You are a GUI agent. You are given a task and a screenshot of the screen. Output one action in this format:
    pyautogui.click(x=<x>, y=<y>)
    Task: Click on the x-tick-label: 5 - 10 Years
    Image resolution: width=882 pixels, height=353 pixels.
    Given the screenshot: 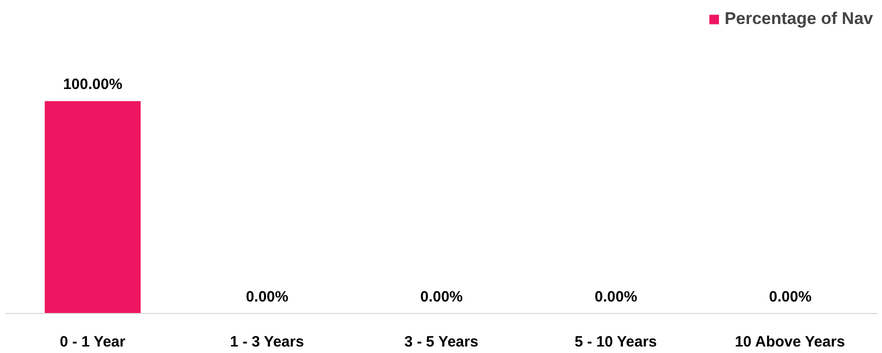 What is the action you would take?
    pyautogui.click(x=615, y=342)
    